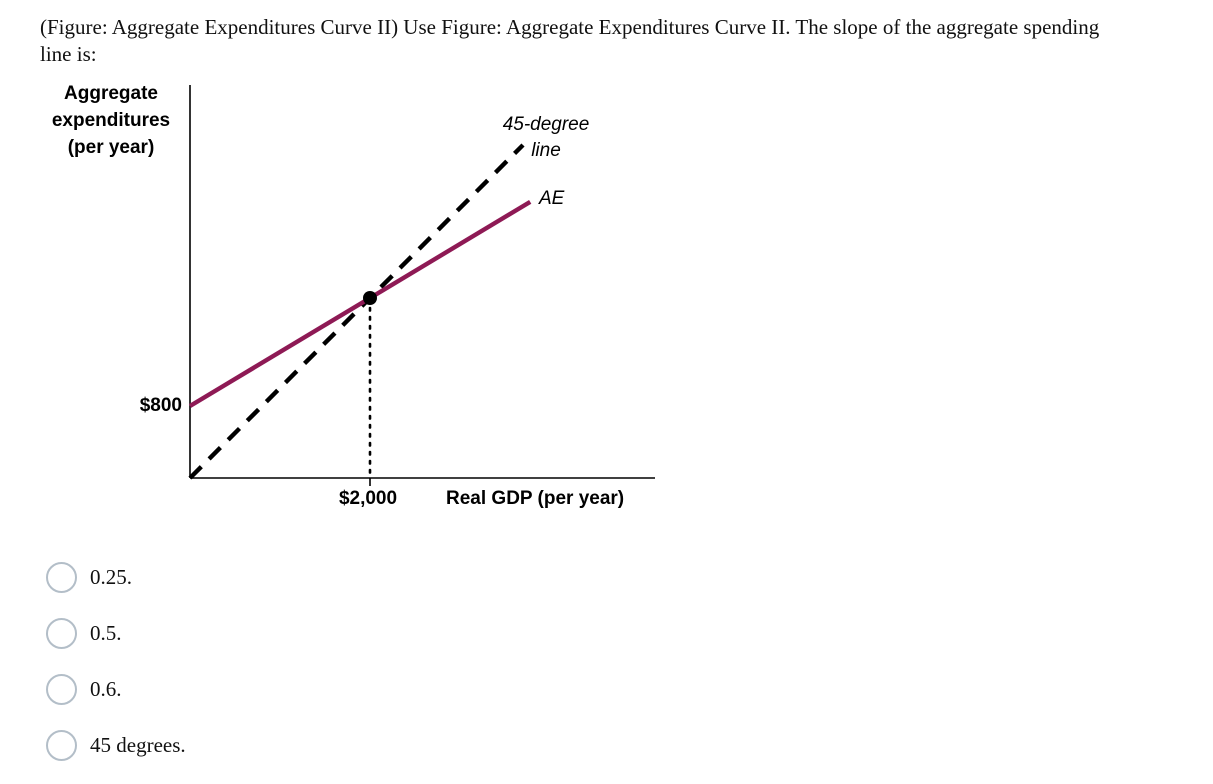 The width and height of the screenshot is (1213, 784). I want to click on x-tick-label-2000: $2,000, so click(368, 498).